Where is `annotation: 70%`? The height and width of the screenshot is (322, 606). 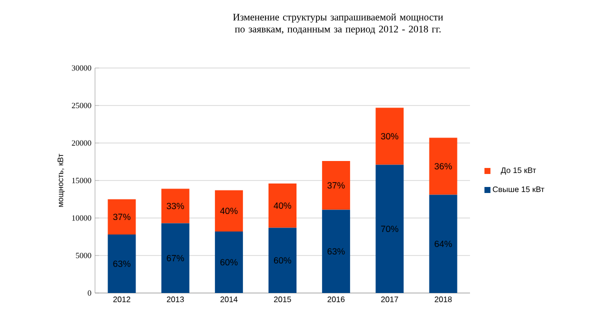
annotation: 70% is located at coordinates (389, 229).